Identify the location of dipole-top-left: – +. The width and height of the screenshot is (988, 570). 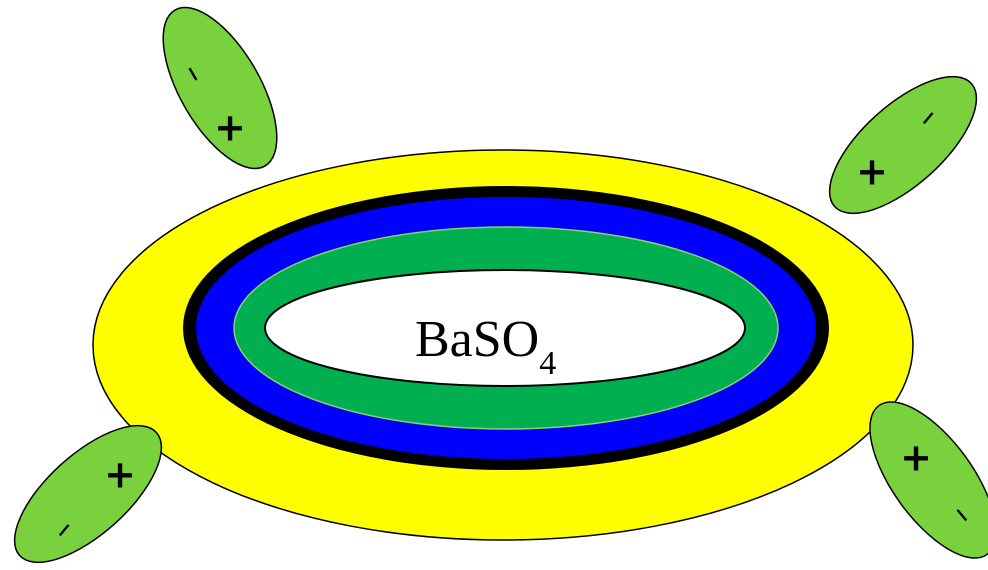
(220, 88).